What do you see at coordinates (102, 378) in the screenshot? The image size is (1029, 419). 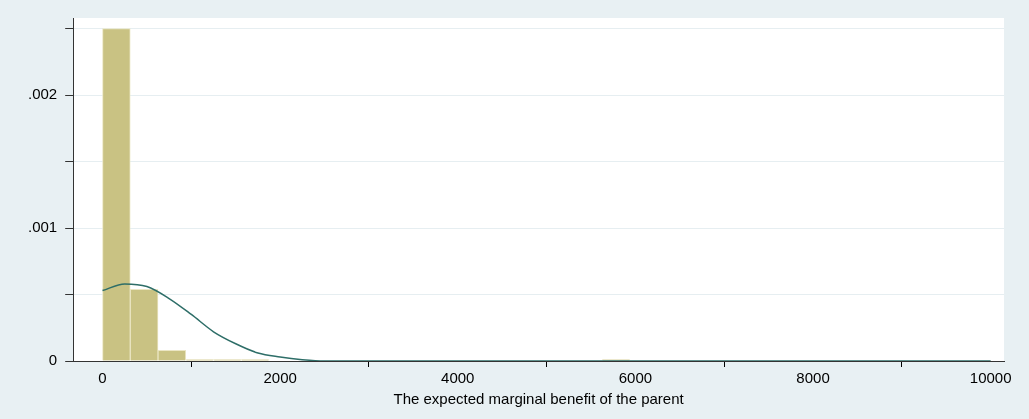 I see `x-tick-label: 0` at bounding box center [102, 378].